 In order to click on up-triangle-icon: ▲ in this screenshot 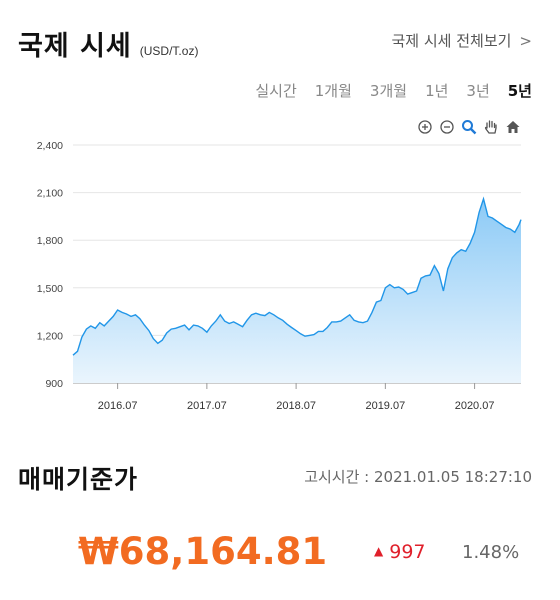, I will do `click(379, 551)`.